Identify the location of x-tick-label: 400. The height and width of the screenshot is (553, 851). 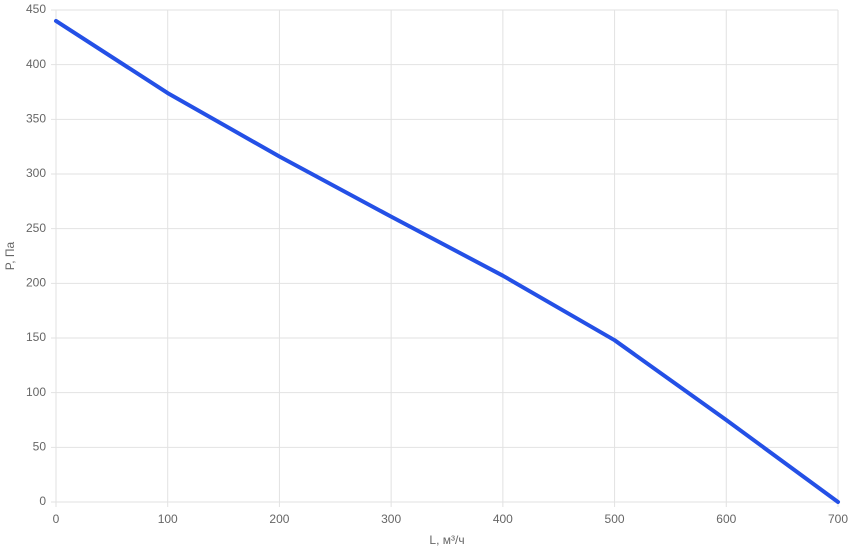
(503, 519).